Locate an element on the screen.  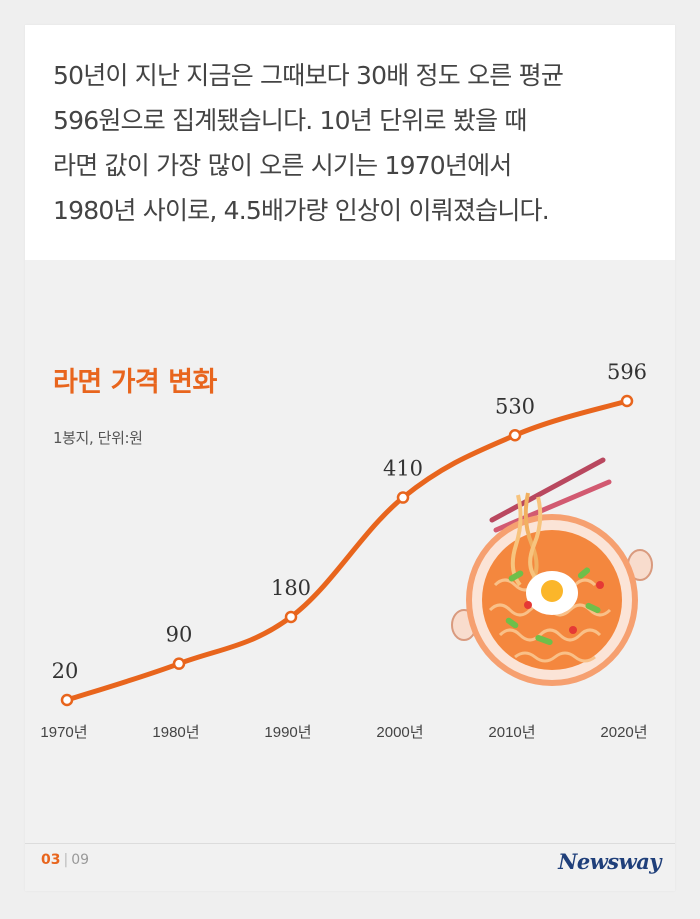
paragraph-line: 596원으로 집계됐습니다. 10년 단위로 봤을 때 is located at coordinates (290, 120).